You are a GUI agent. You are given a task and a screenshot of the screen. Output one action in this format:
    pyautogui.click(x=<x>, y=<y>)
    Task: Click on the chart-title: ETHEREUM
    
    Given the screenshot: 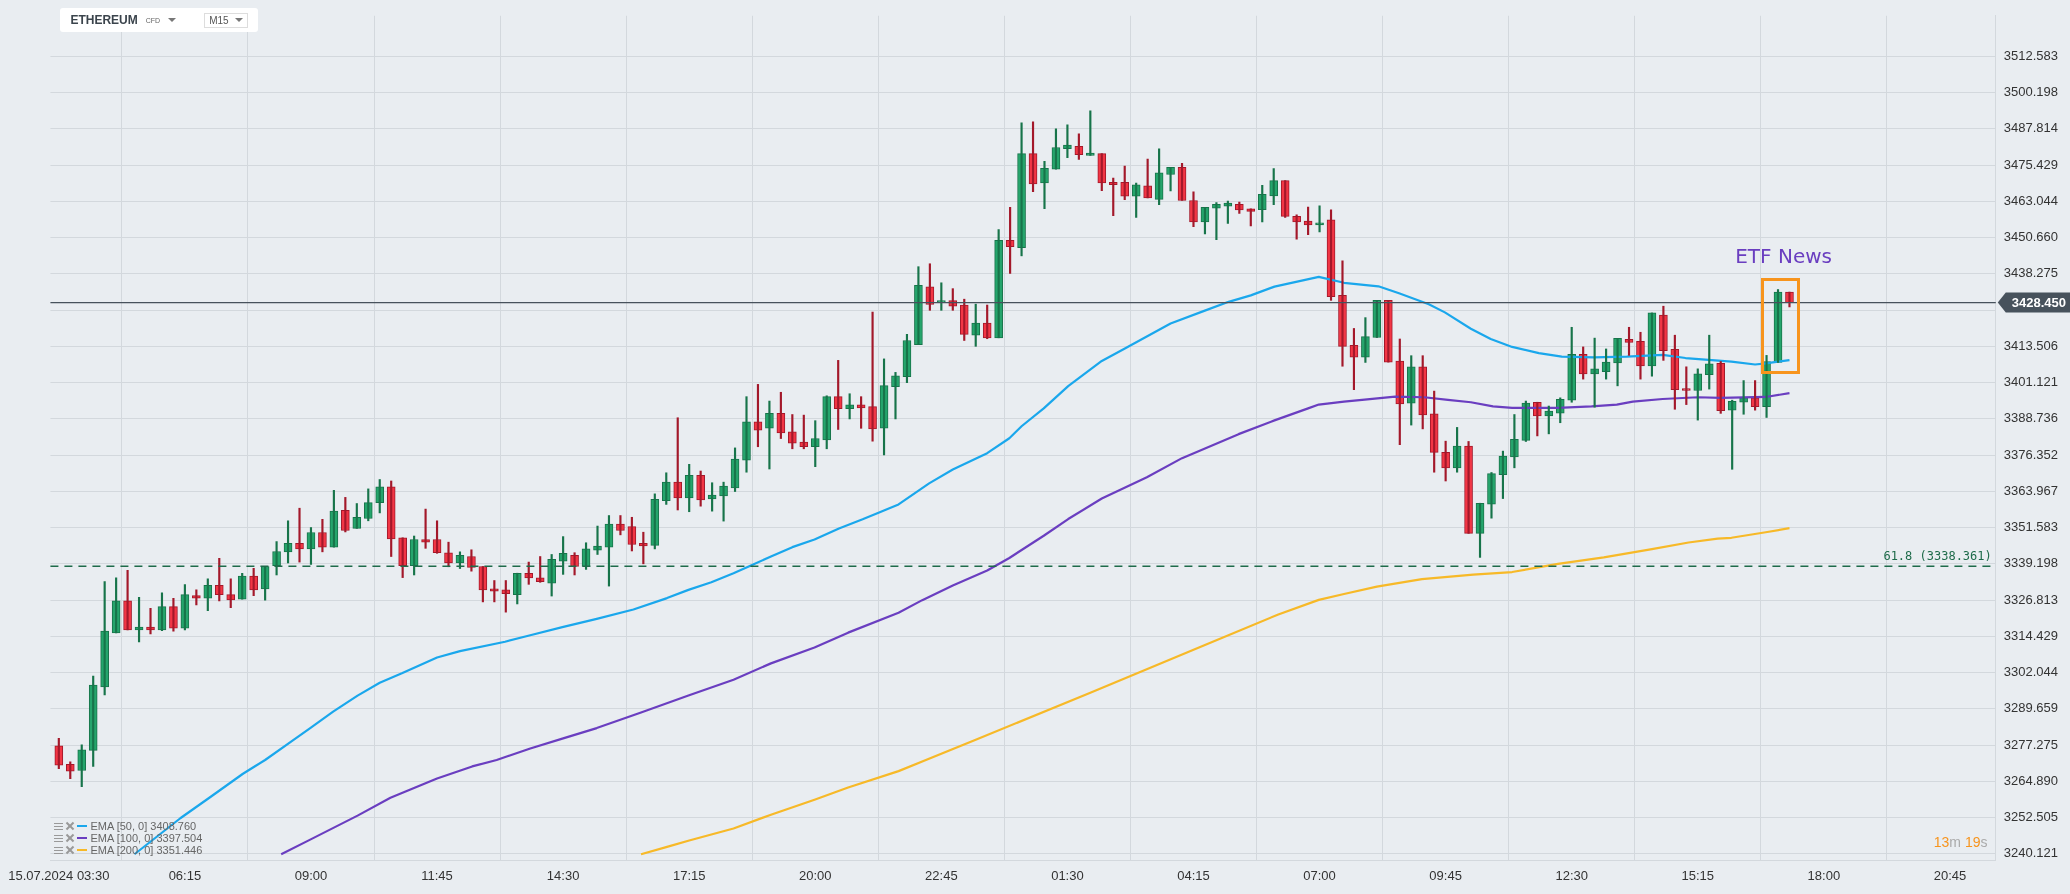 What is the action you would take?
    pyautogui.click(x=104, y=20)
    